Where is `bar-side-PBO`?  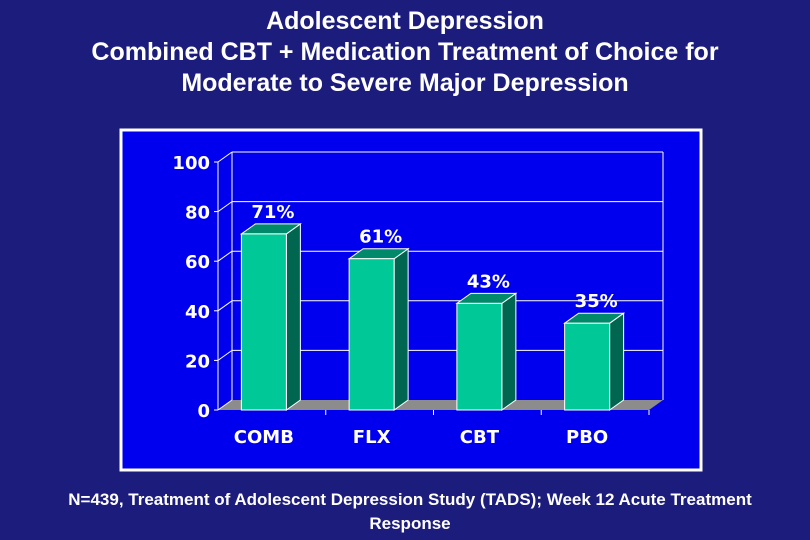 bar-side-PBO is located at coordinates (617, 361).